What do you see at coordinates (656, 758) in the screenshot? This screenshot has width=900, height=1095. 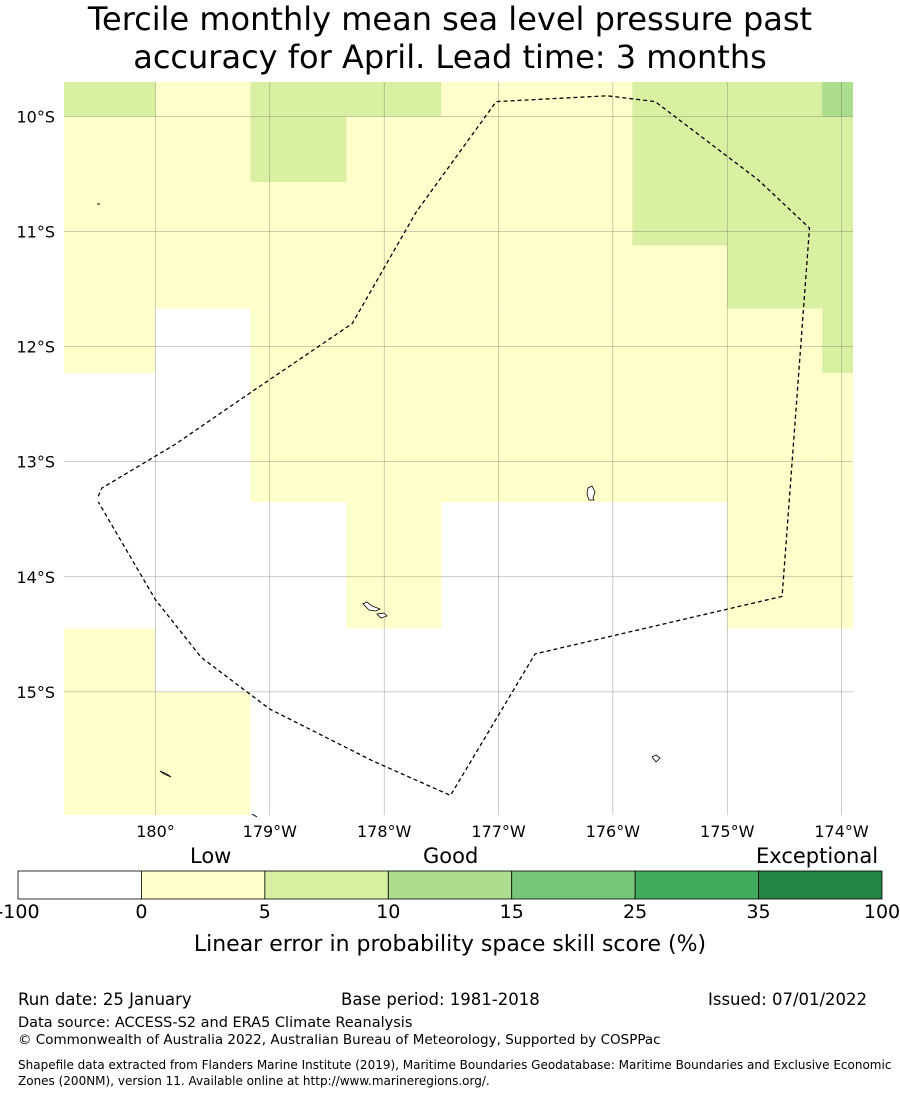 I see `island-small-south` at bounding box center [656, 758].